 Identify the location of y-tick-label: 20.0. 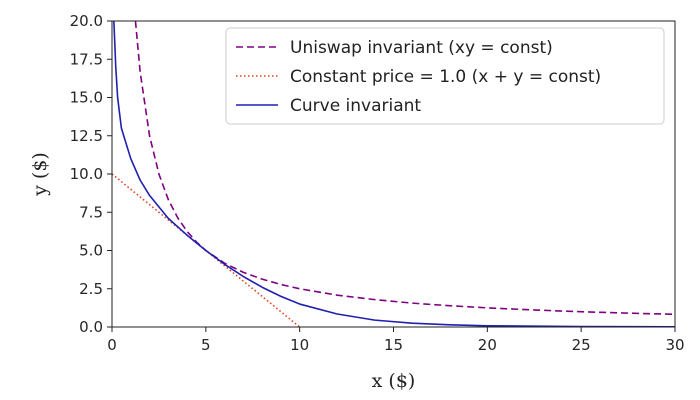
(86, 21).